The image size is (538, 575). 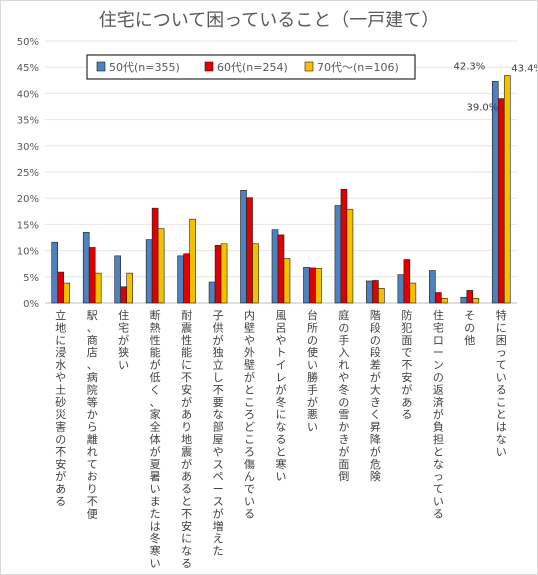 What do you see at coordinates (92, 414) in the screenshot?
I see `category-label: 駅、商店、病院等から離れており不便` at bounding box center [92, 414].